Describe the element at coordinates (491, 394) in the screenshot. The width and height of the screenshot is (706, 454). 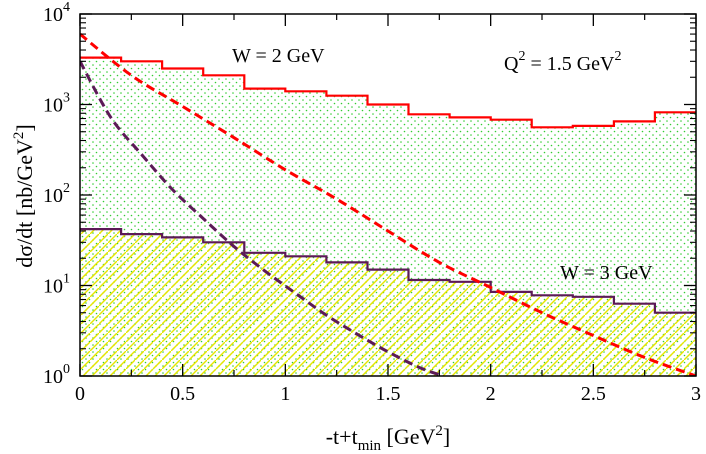
I see `x-tick-label: 2` at that location.